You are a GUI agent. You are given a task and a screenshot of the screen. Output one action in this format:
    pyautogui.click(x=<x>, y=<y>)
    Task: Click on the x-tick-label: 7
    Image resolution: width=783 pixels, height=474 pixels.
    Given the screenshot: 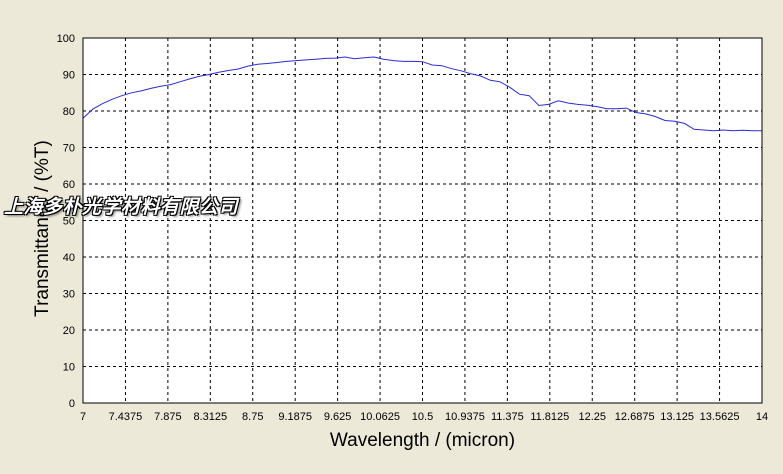 What is the action you would take?
    pyautogui.click(x=83, y=417)
    